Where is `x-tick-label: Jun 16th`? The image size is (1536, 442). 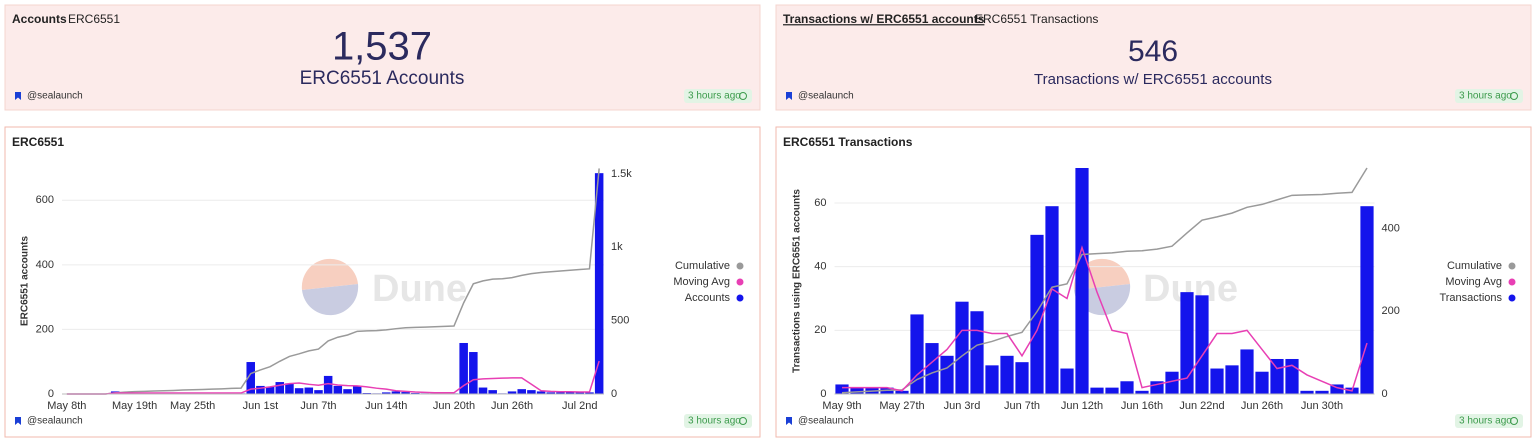 x-tick-label: Jun 16th is located at coordinates (1142, 406).